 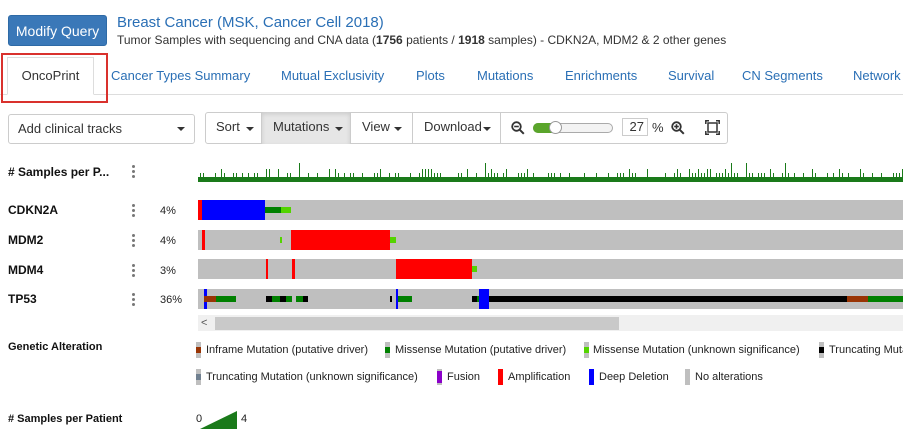 I want to click on scroll-left-arrow-icon: <, so click(x=204, y=323).